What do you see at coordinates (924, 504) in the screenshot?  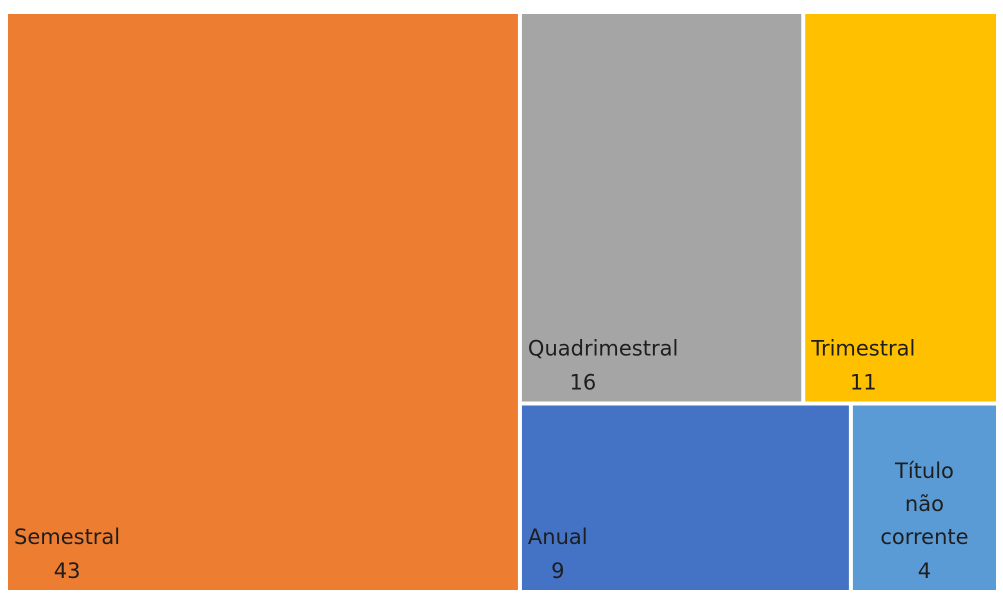 I see `tile-label: Título não corrente` at bounding box center [924, 504].